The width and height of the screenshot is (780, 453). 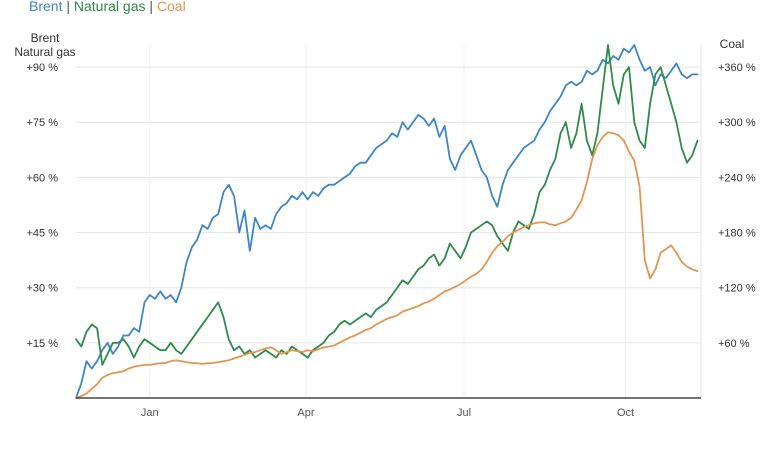 What do you see at coordinates (43, 178) in the screenshot?
I see `y-left-tick-label: +60 %` at bounding box center [43, 178].